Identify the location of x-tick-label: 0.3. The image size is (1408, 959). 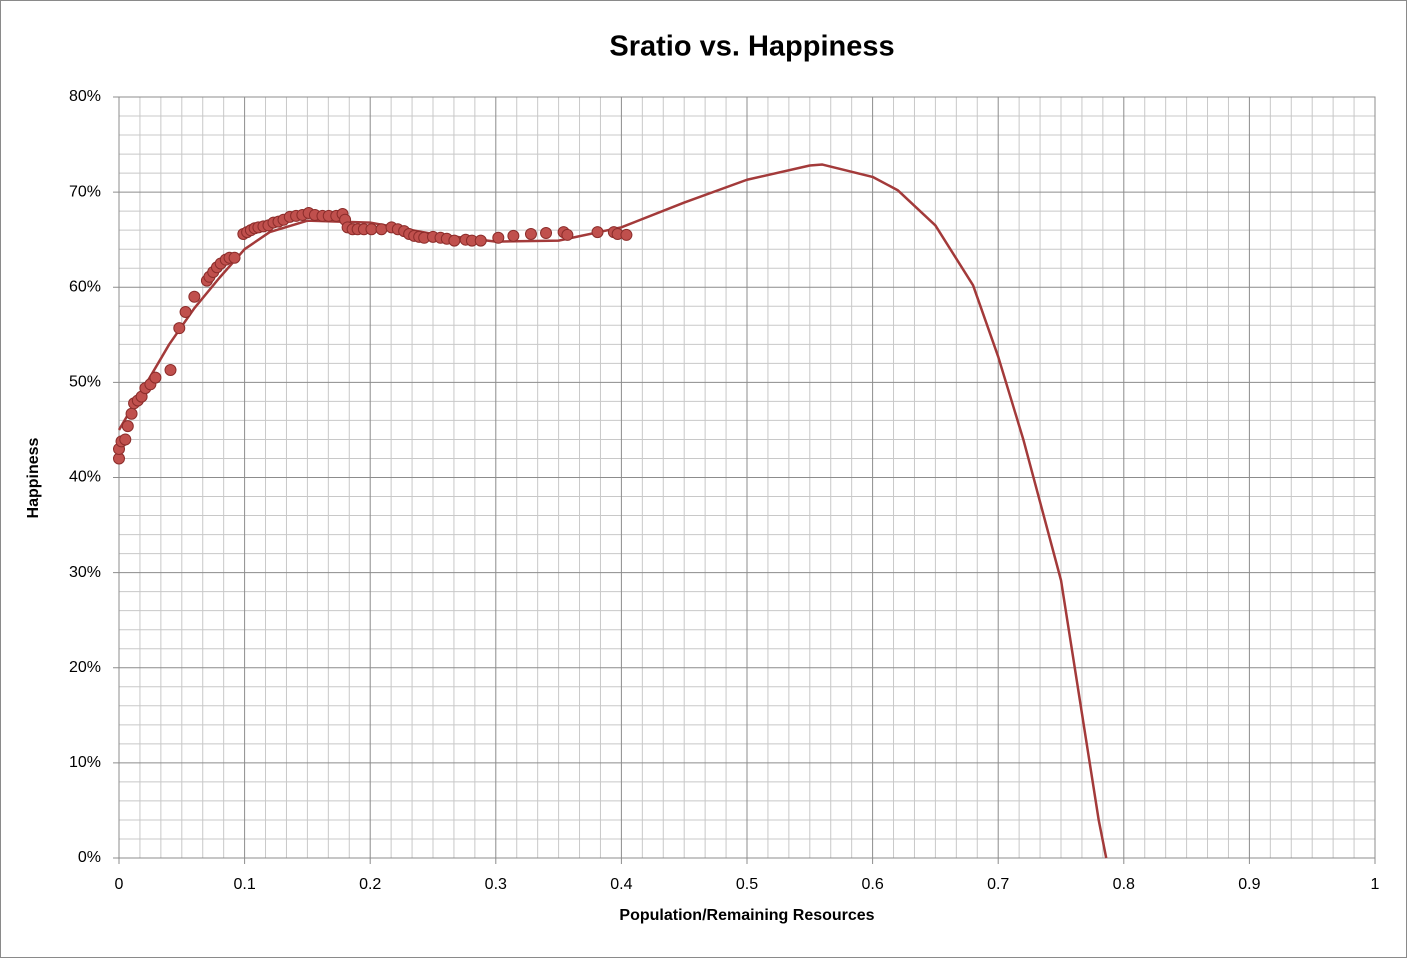
(496, 884).